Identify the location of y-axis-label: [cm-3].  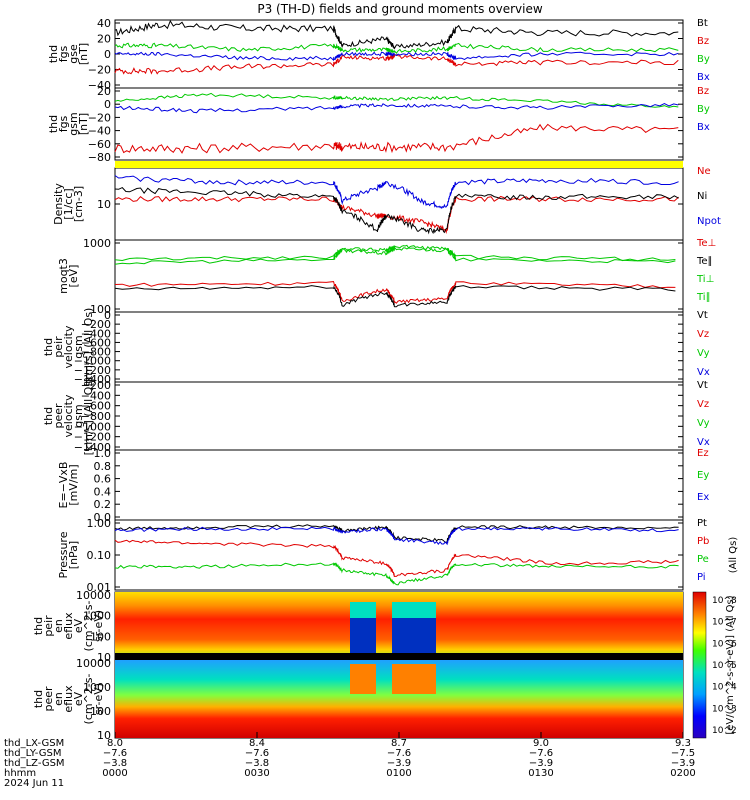
(78, 204).